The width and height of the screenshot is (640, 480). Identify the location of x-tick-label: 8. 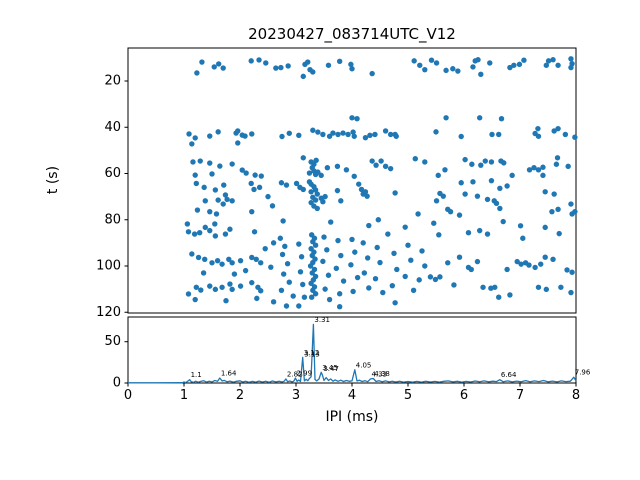
(576, 395).